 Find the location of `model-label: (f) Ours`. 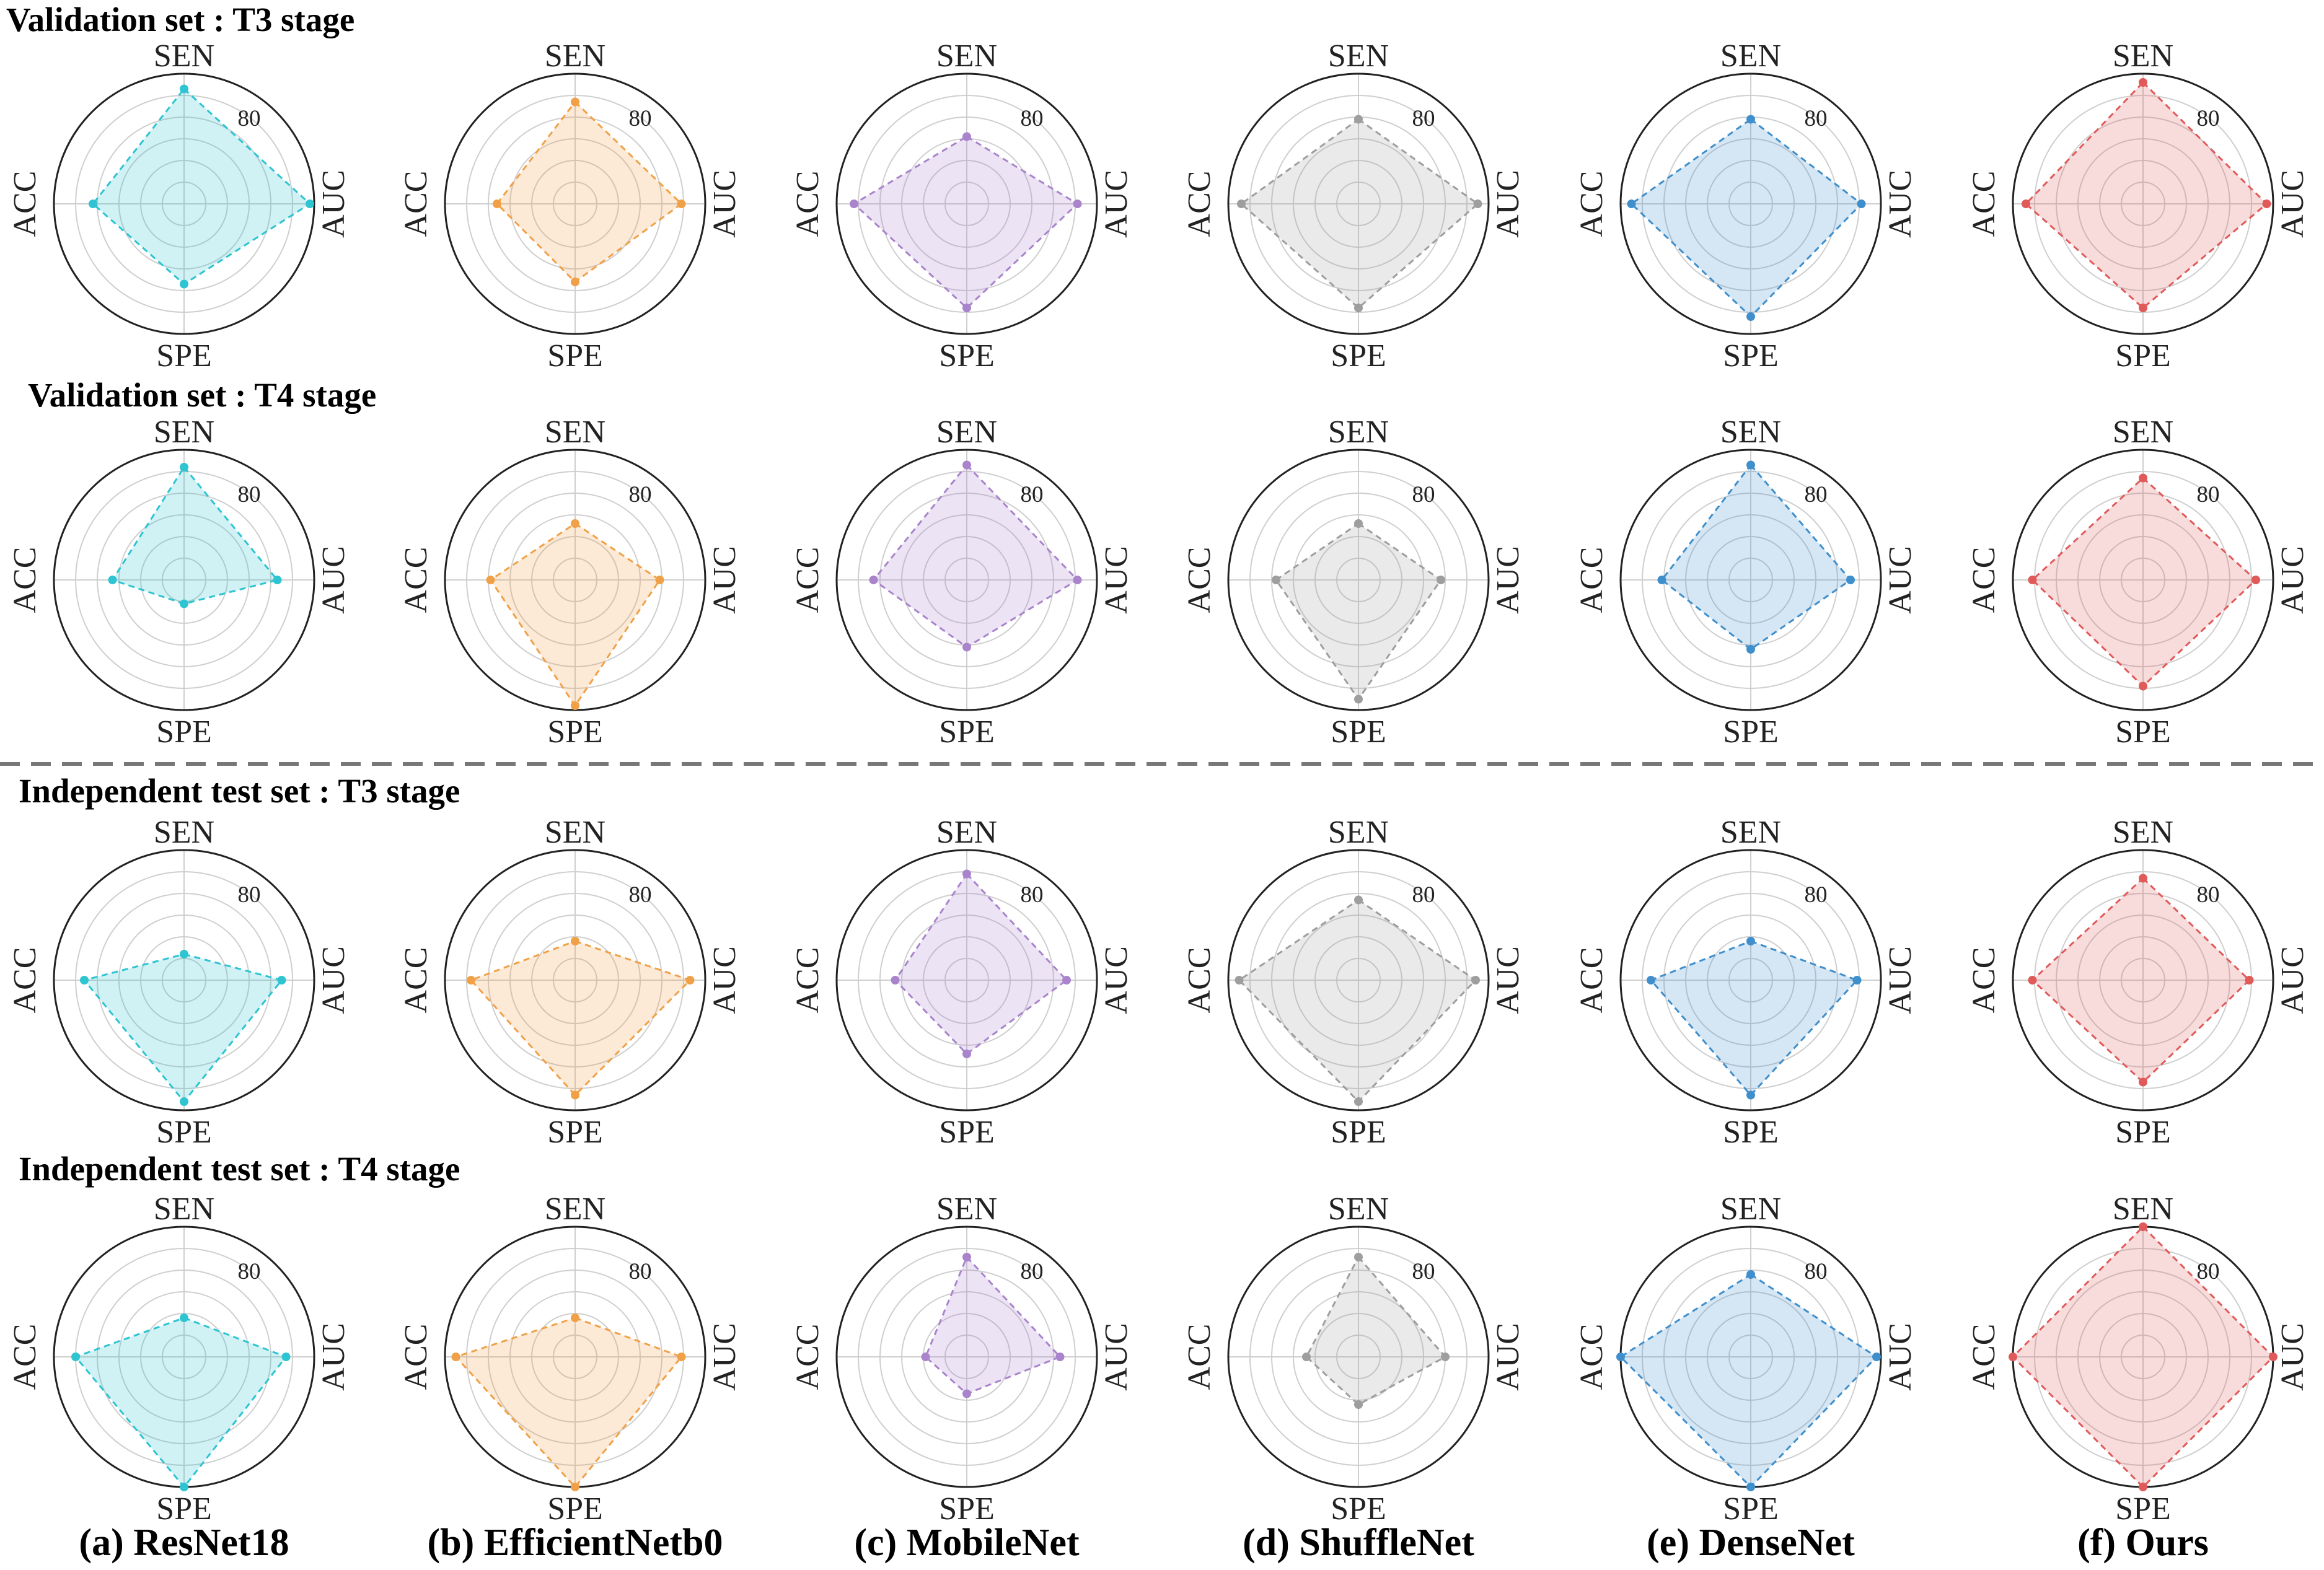

model-label: (f) Ours is located at coordinates (2143, 1543).